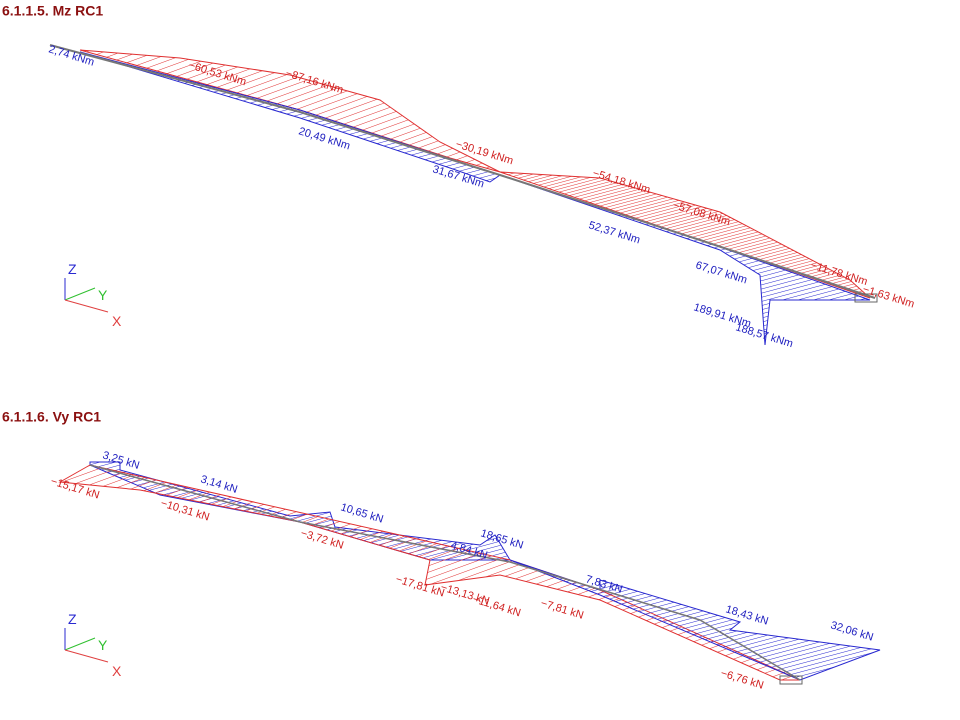  What do you see at coordinates (362, 513) in the screenshot?
I see `value-label: 10,65 kN` at bounding box center [362, 513].